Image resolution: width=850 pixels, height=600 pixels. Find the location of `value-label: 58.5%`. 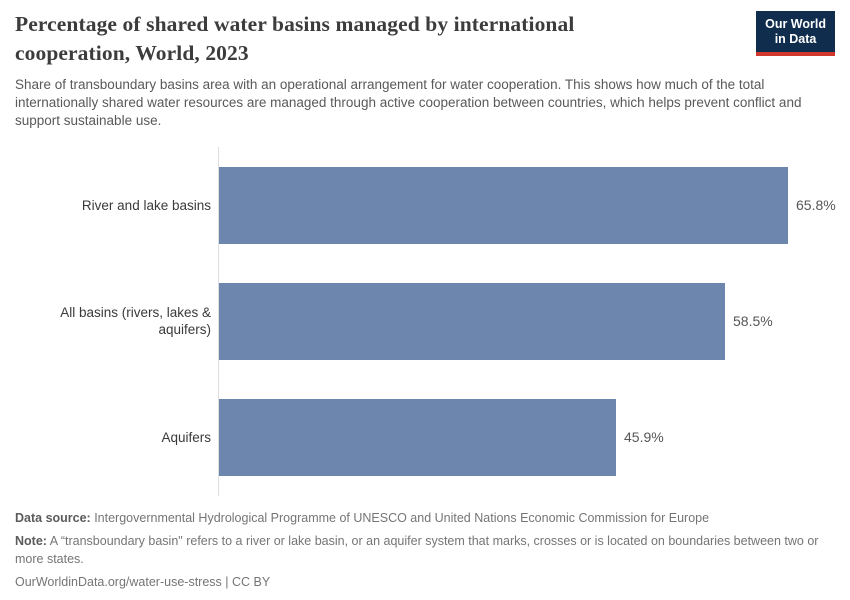

value-label: 58.5% is located at coordinates (753, 321).